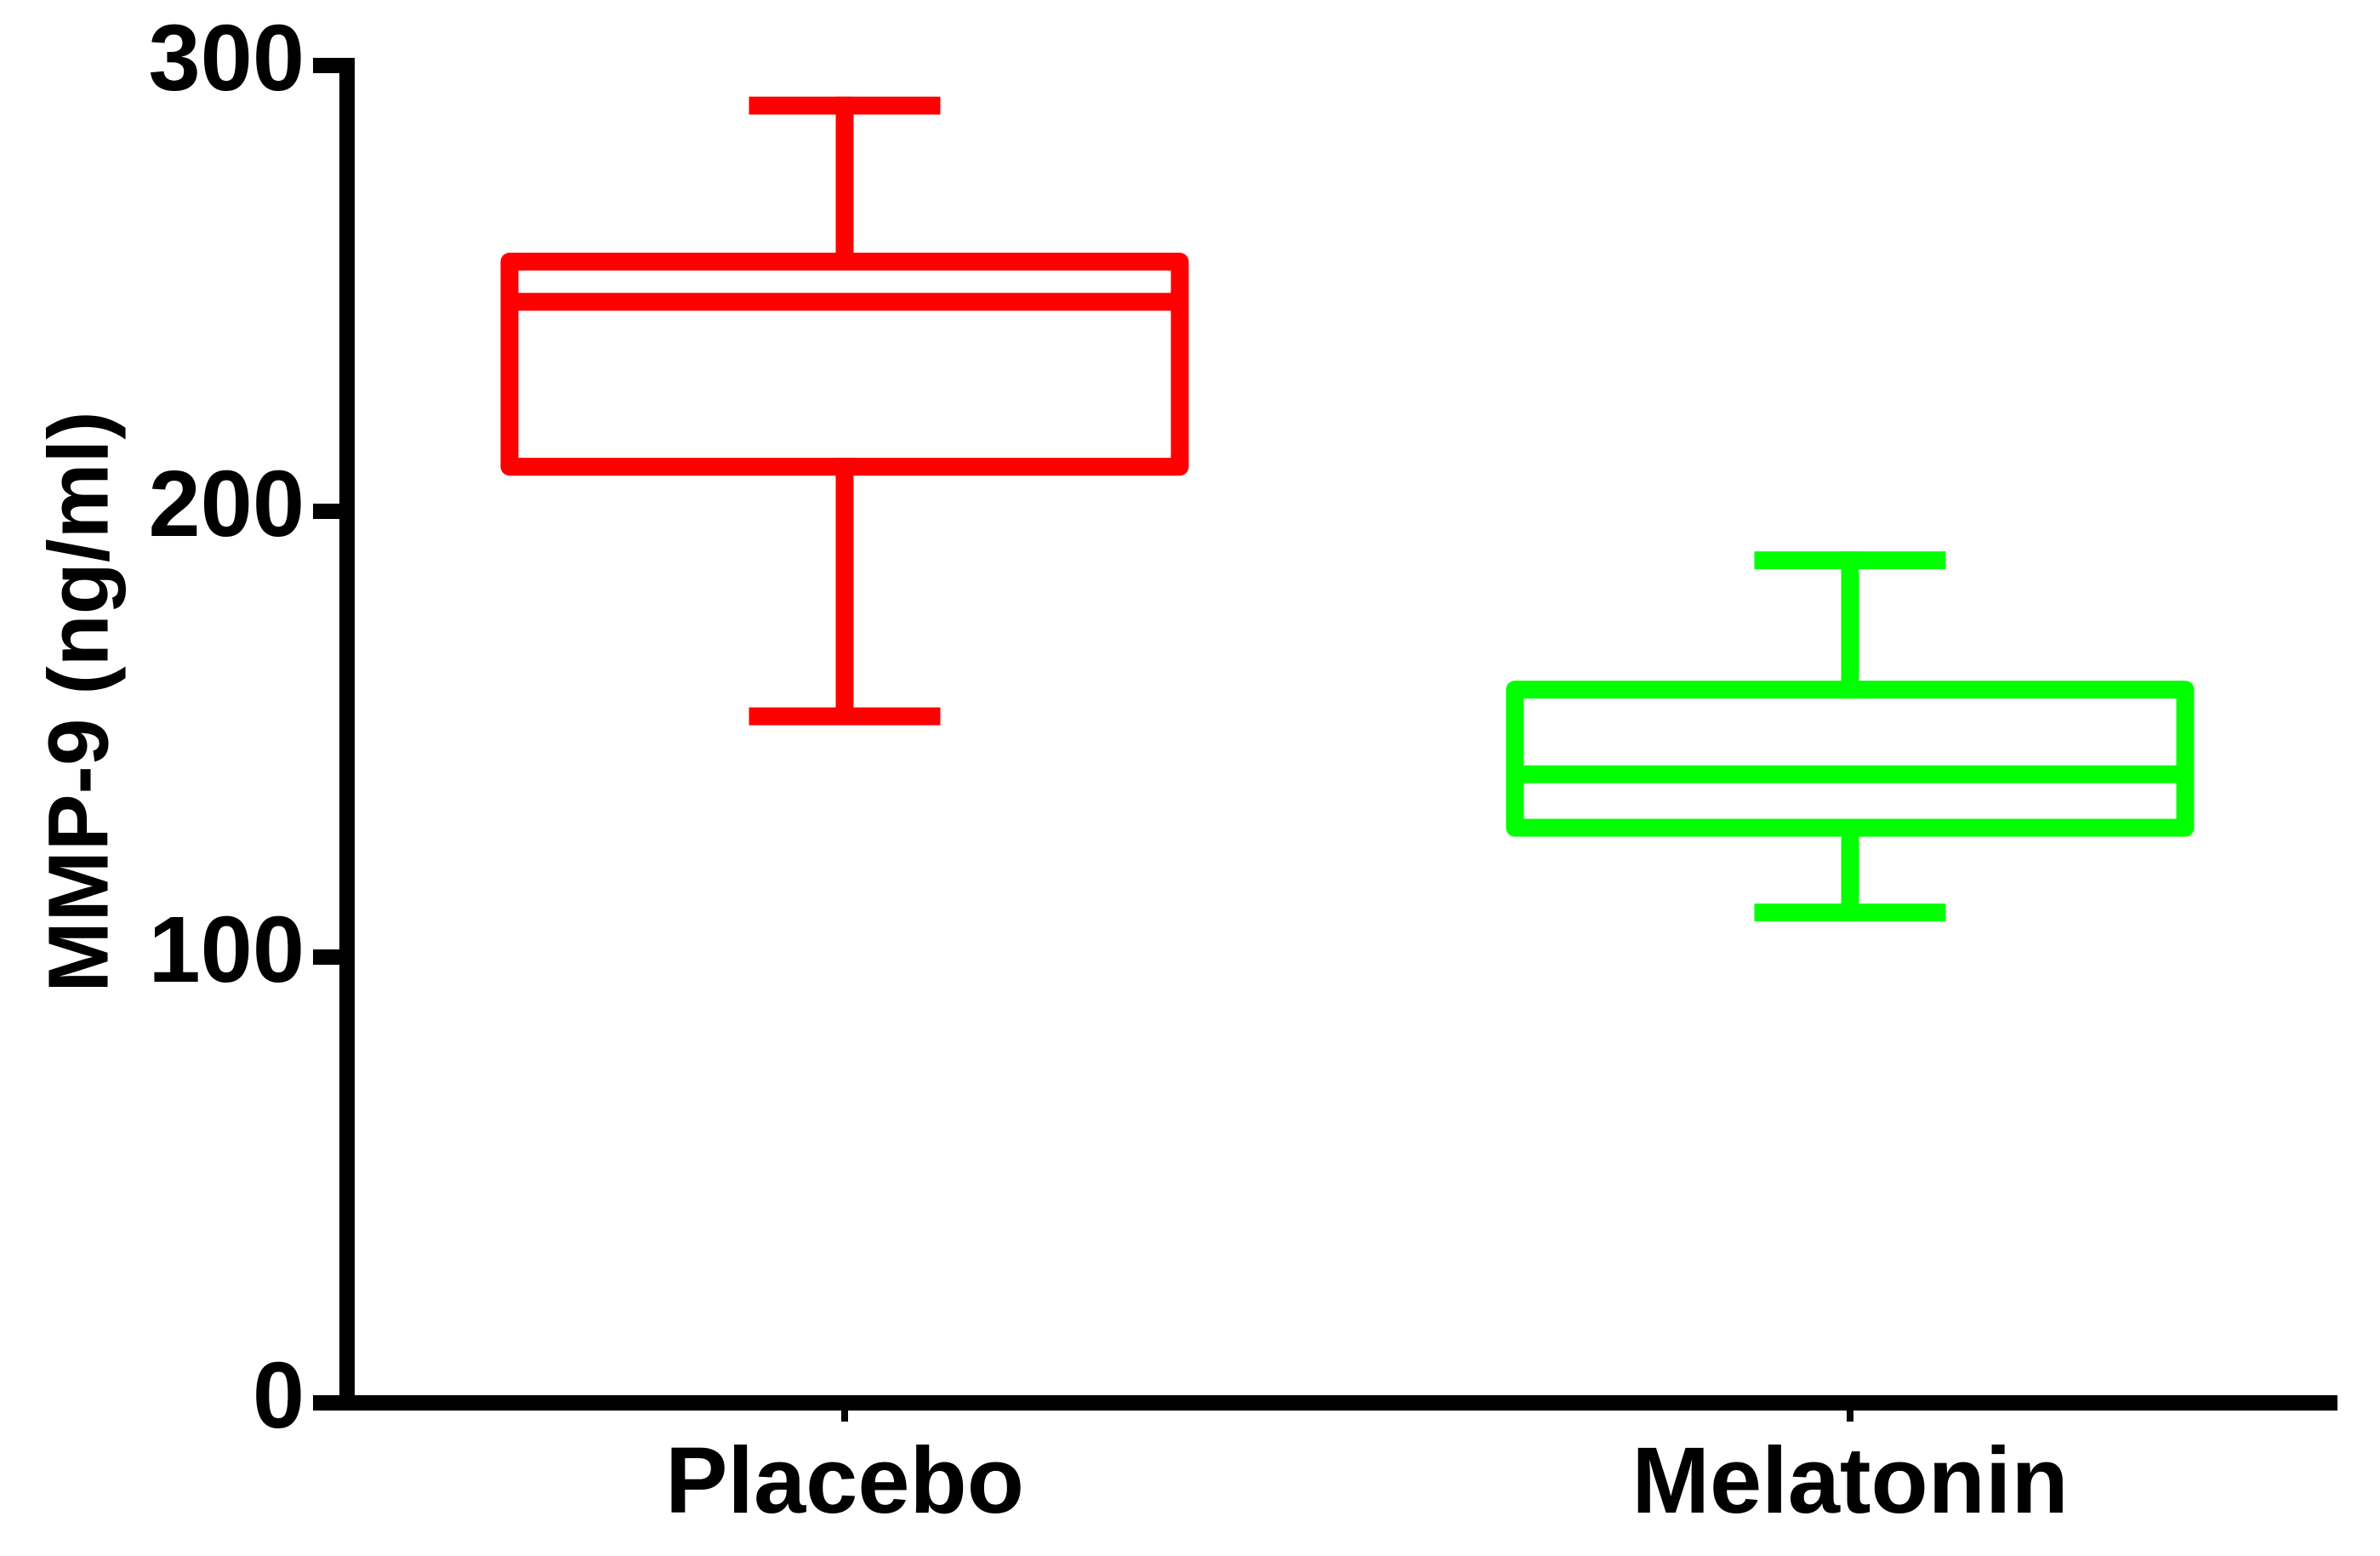 Image resolution: width=2380 pixels, height=1556 pixels. I want to click on x-tick-label: Melatonin, so click(1850, 1480).